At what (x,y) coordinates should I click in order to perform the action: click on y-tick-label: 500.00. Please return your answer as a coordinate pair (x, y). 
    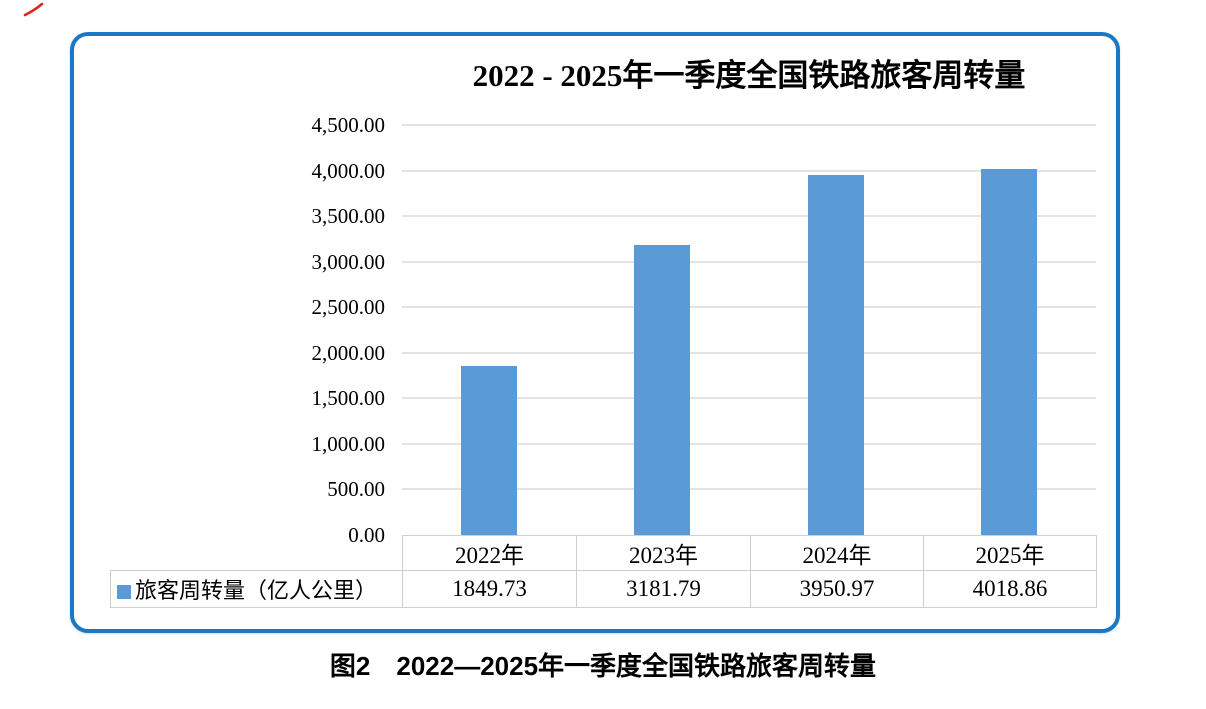
    Looking at the image, I should click on (356, 489).